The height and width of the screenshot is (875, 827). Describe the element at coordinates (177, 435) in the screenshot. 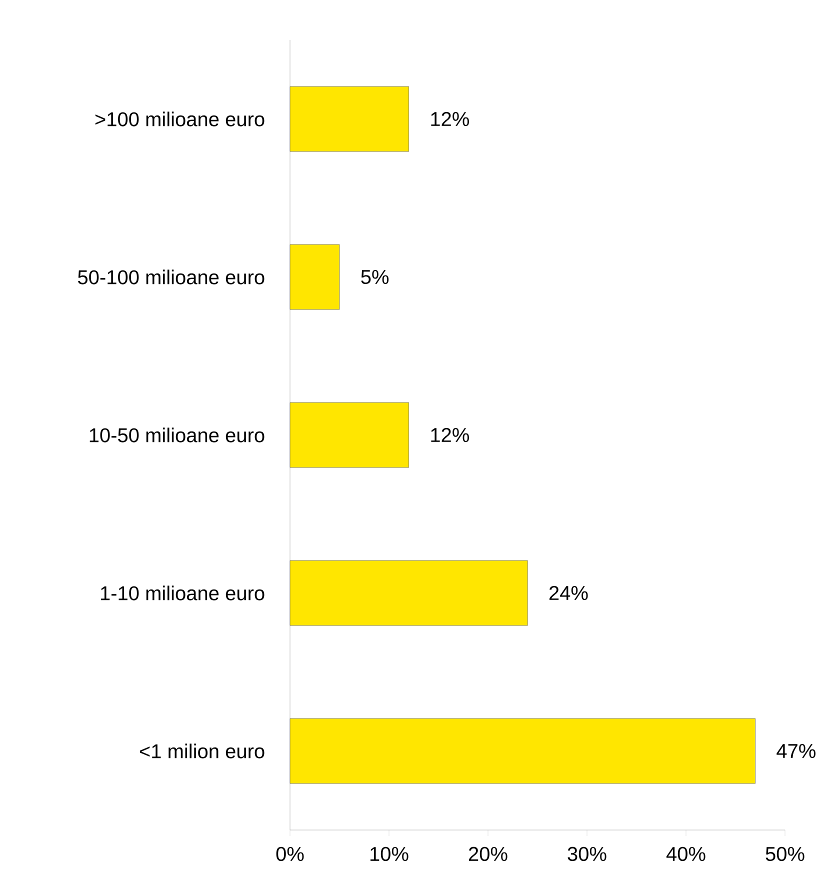

I see `y-tick-label: 10-50 milioane euro` at that location.